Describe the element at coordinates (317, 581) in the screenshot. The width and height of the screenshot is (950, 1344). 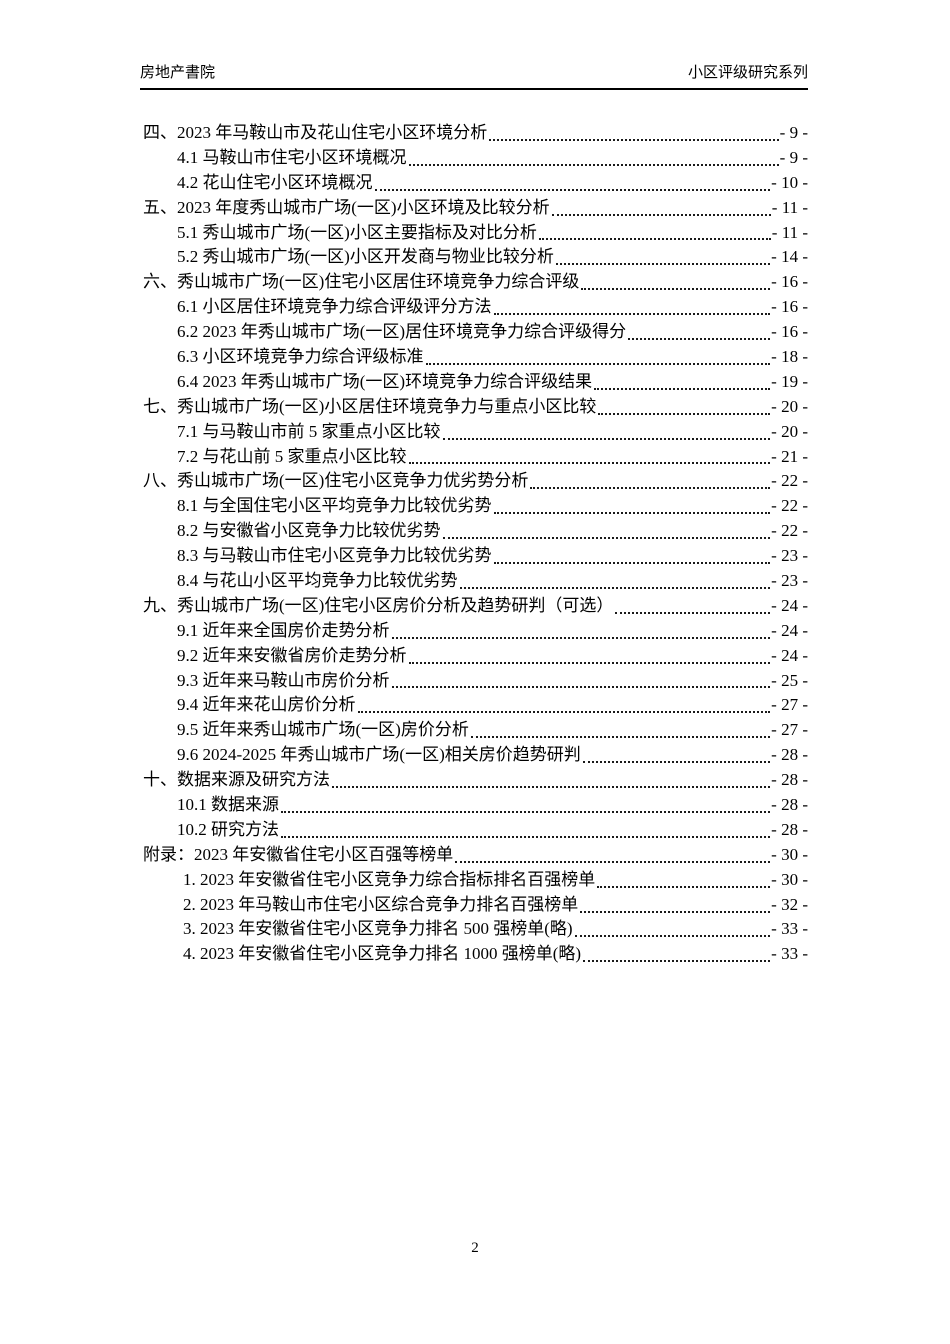
I see `toc-entry-title: 8.4 与花山小区平均竞争力比较优劣势` at that location.